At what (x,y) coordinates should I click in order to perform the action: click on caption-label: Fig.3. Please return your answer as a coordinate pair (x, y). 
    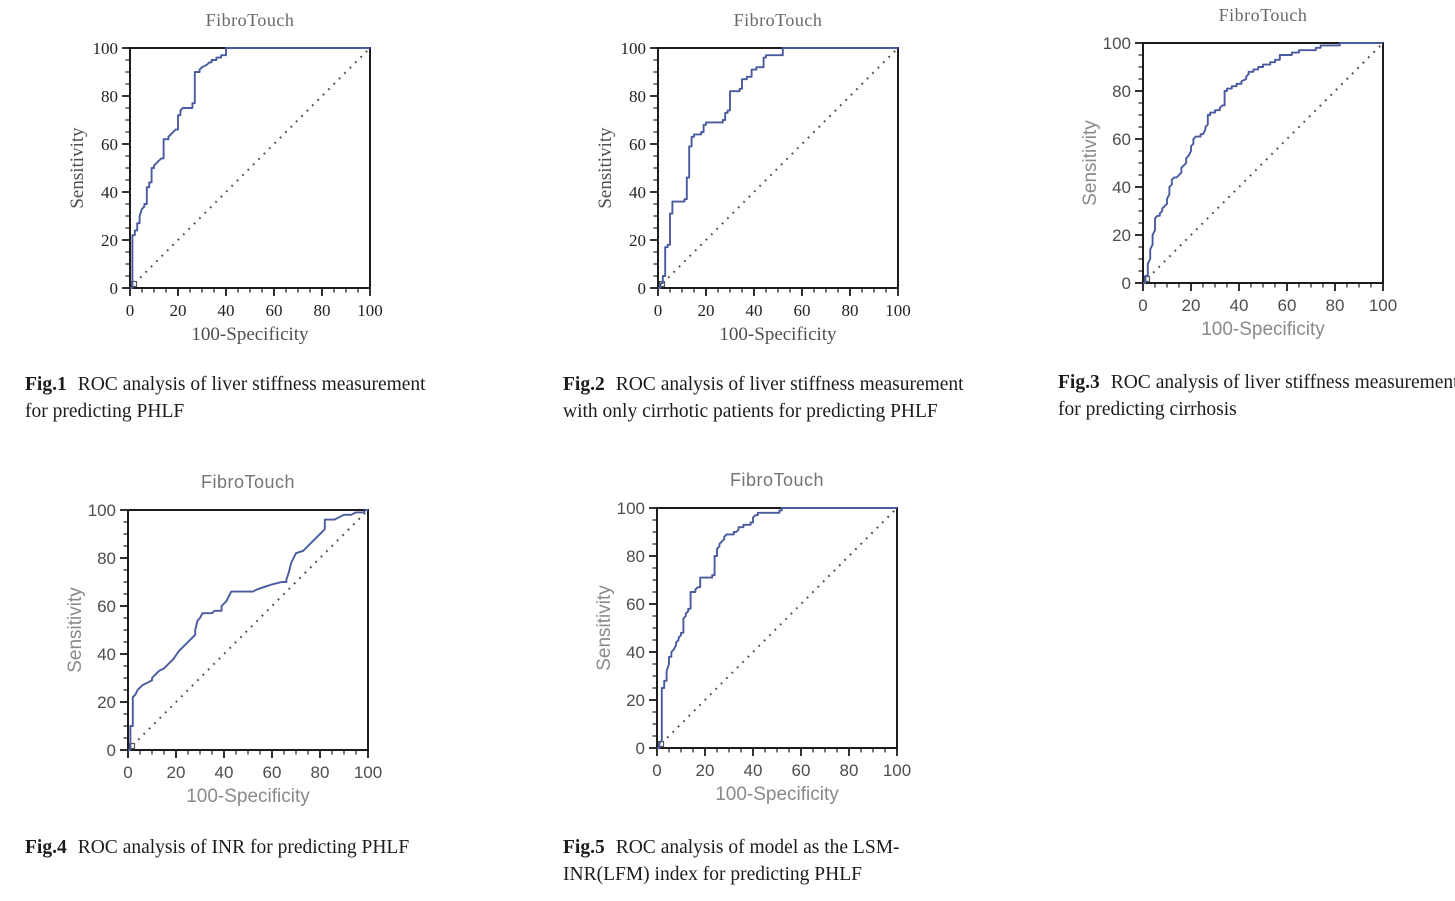
    Looking at the image, I should click on (1079, 382).